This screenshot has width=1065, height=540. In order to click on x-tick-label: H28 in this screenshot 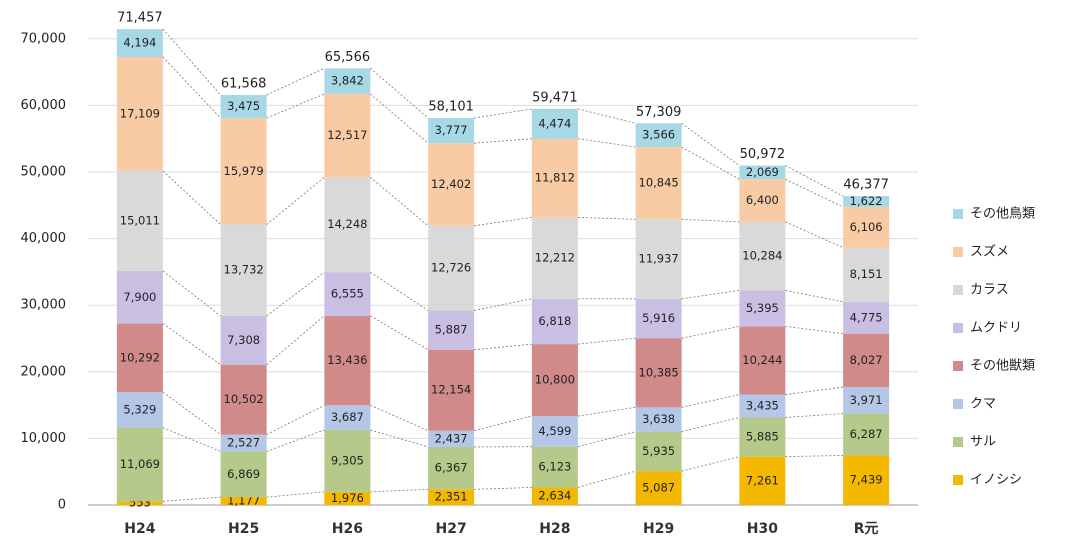, I will do `click(554, 529)`.